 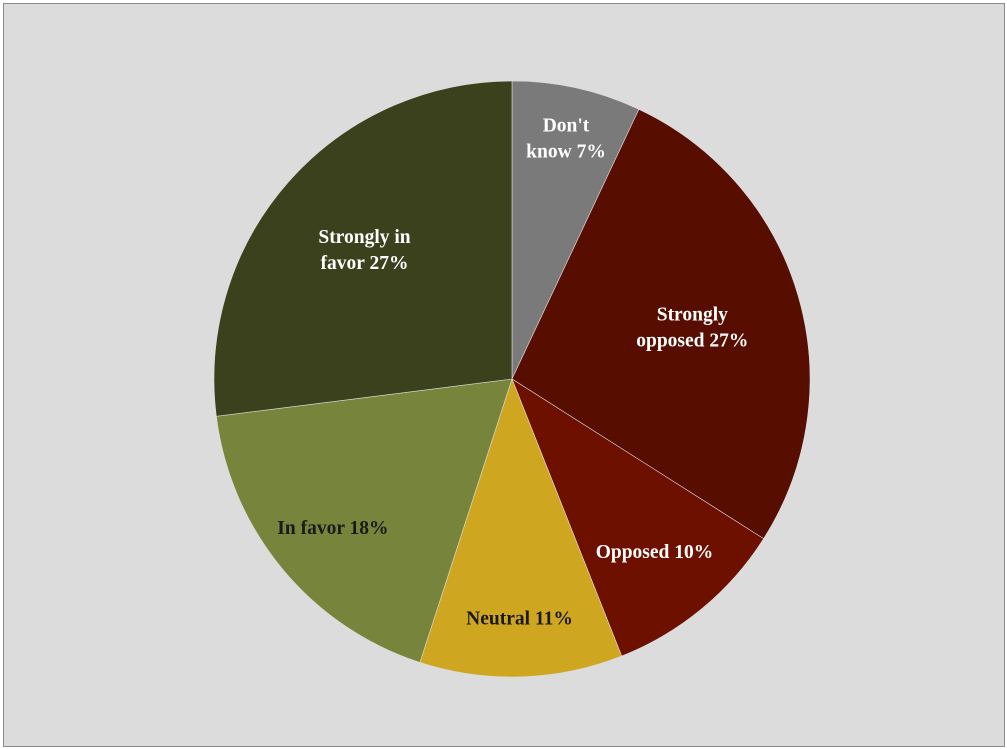 I want to click on slice-label-in-favor-18: In favor 18%, so click(x=332, y=528).